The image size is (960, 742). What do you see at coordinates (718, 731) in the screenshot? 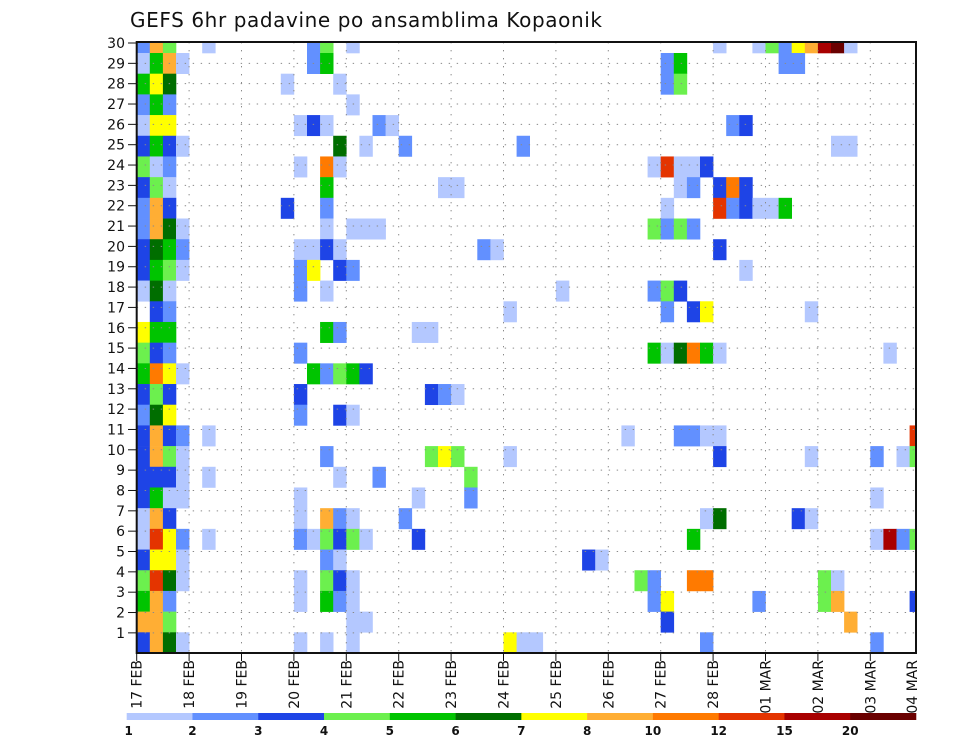
I see `colorbar-label: 12` at bounding box center [718, 731].